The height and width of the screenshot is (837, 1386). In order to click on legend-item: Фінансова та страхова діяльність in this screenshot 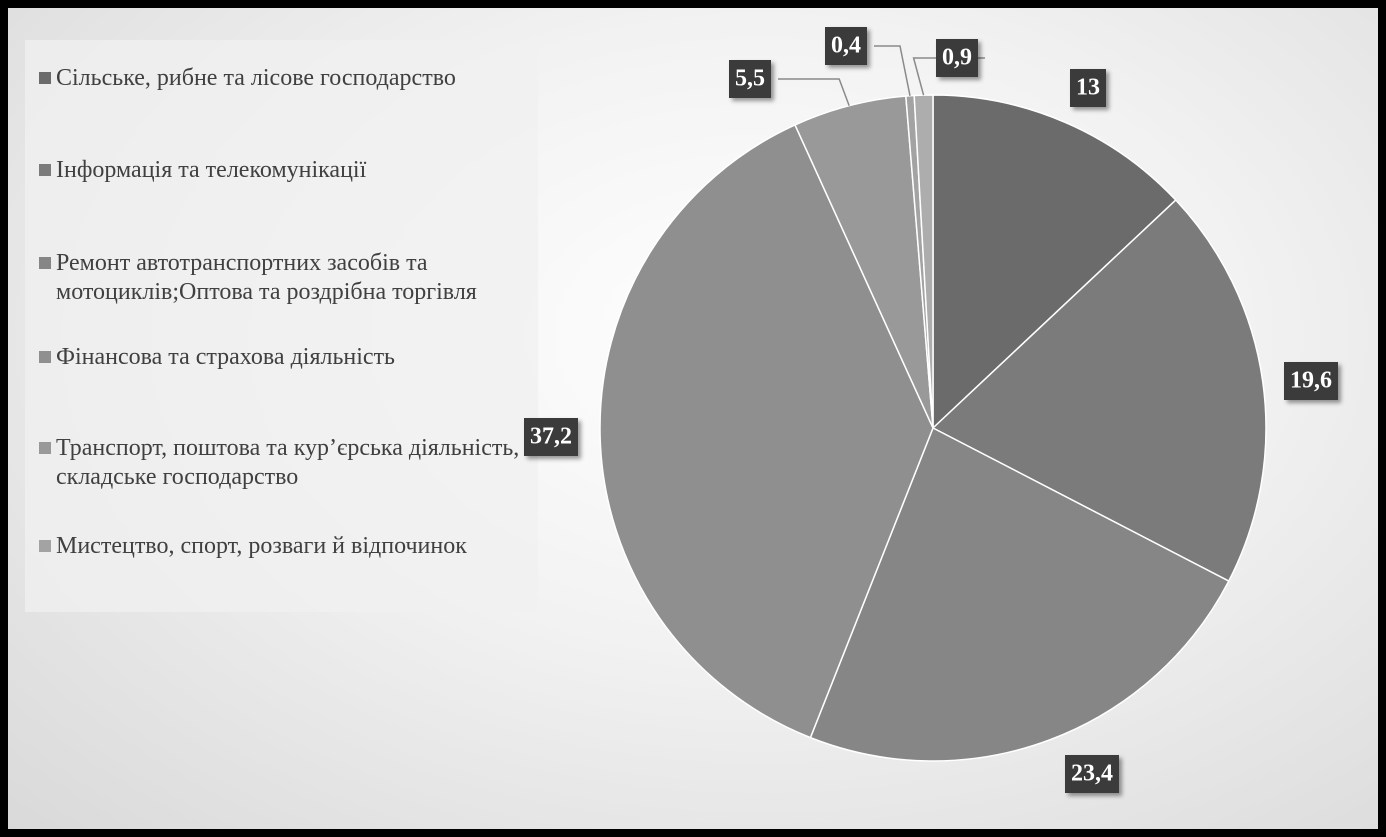, I will do `click(284, 357)`.